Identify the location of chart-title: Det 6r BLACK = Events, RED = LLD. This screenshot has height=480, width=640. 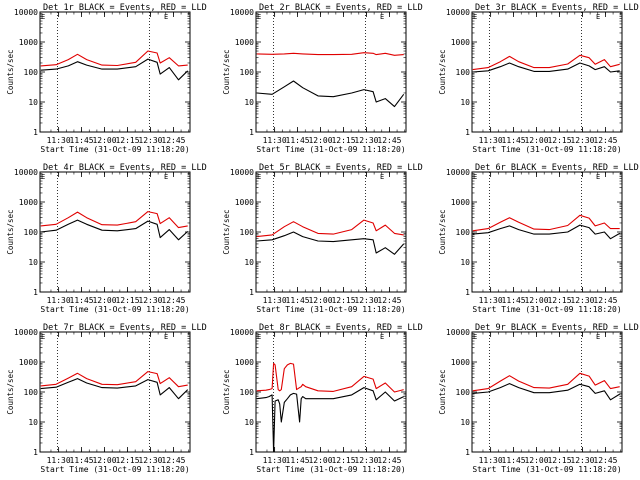
(557, 168).